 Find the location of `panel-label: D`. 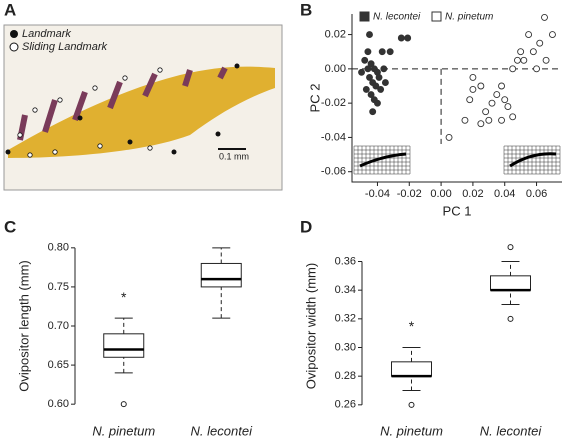

panel-label: D is located at coordinates (306, 226).